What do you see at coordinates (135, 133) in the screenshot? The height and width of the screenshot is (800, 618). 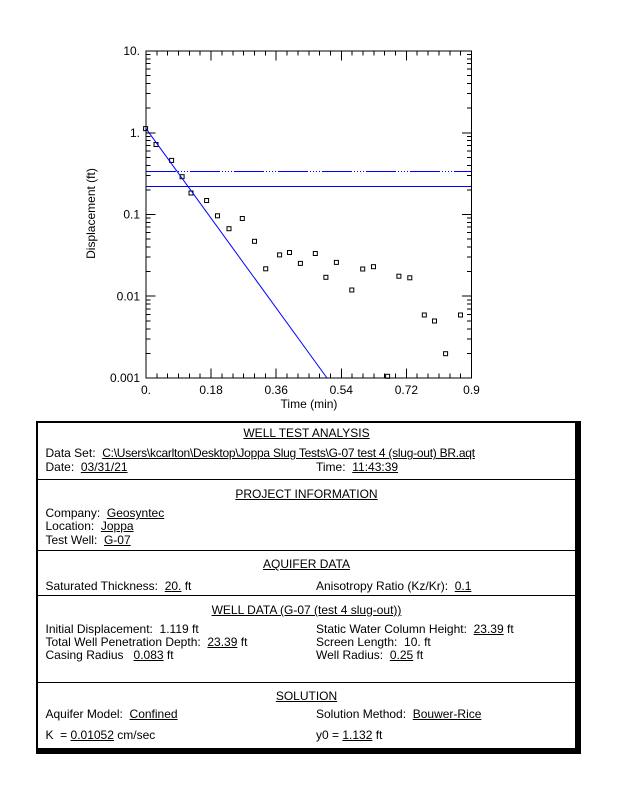 I see `svg-text: 1.` at bounding box center [135, 133].